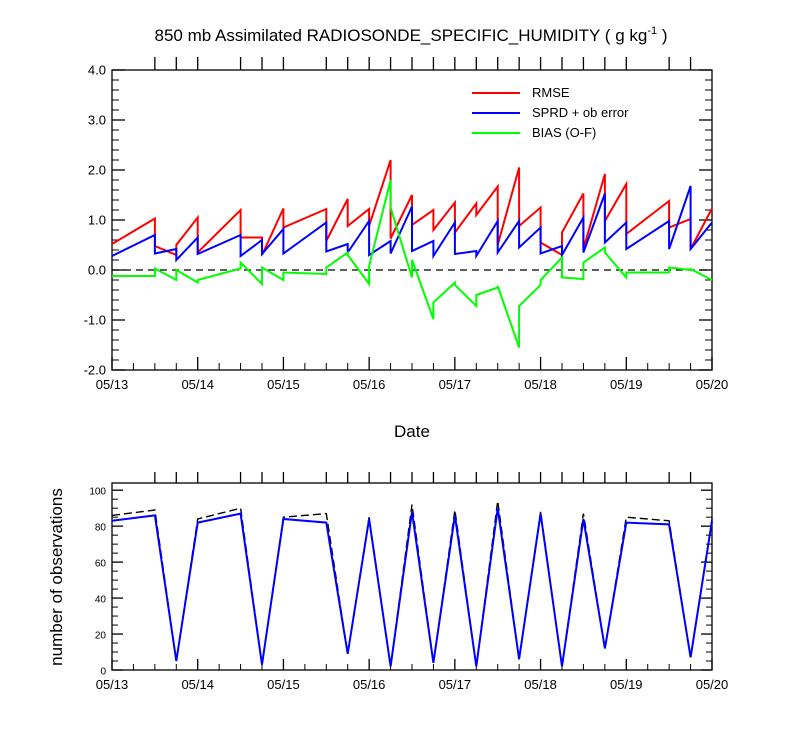  Describe the element at coordinates (97, 120) in the screenshot. I see `top-y-tick-label: 3.0` at that location.